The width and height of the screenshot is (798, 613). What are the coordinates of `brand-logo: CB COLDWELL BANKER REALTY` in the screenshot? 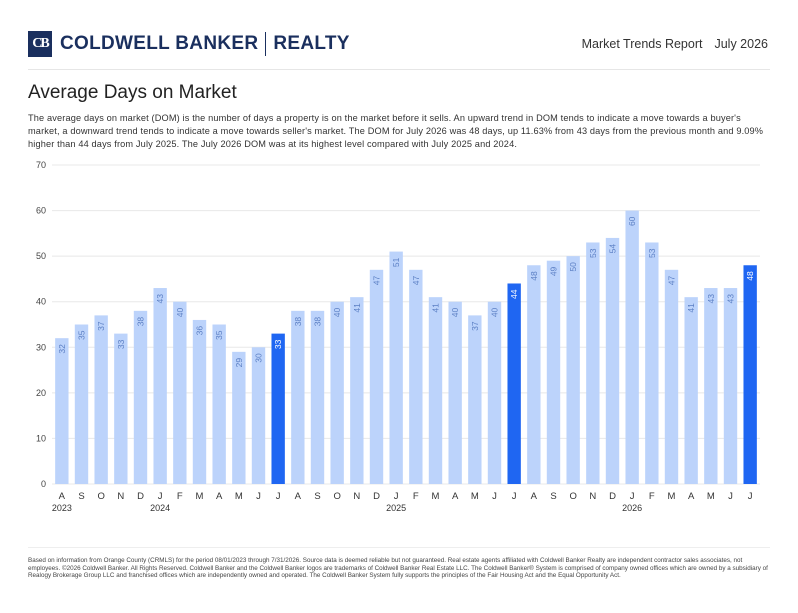 It's located at (189, 44).